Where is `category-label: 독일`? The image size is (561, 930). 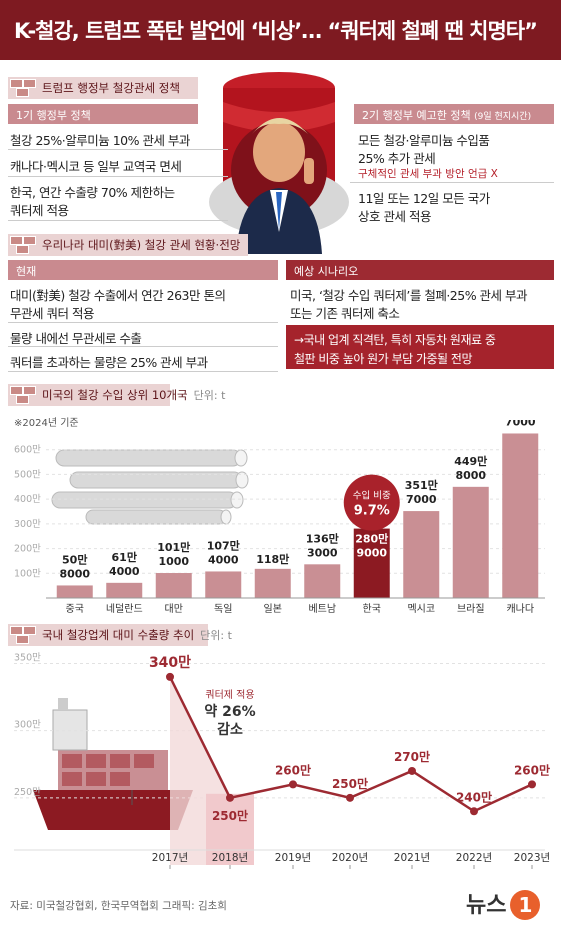
category-label: 독일 is located at coordinates (223, 609).